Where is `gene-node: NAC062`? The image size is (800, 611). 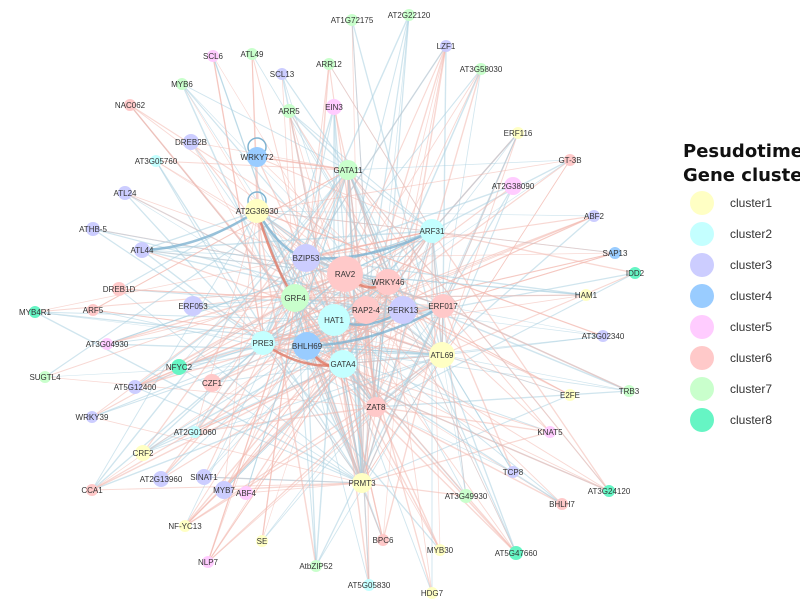
gene-node: NAC062 is located at coordinates (130, 105).